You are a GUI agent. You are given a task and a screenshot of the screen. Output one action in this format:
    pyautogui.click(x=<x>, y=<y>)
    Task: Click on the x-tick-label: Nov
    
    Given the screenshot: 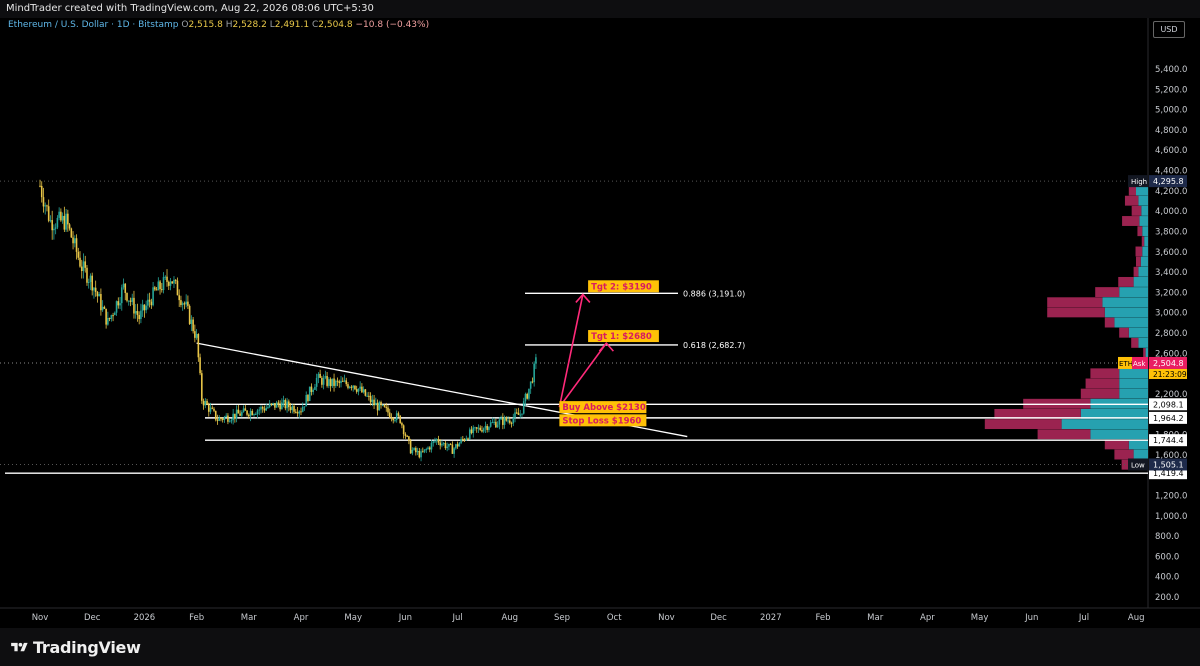 What is the action you would take?
    pyautogui.click(x=40, y=618)
    